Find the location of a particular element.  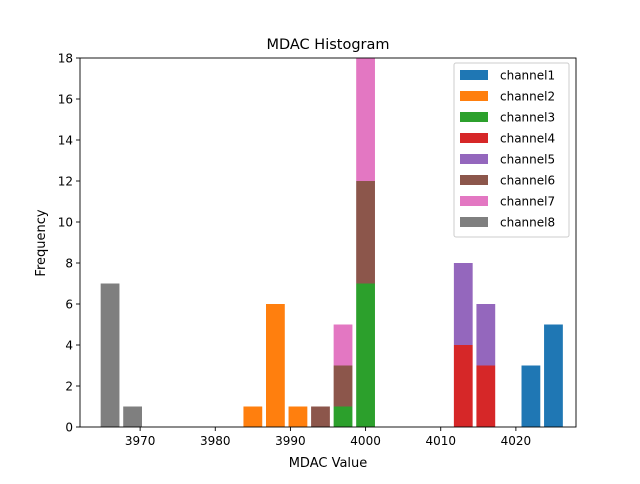

y-tick-label: 2 is located at coordinates (69, 386).